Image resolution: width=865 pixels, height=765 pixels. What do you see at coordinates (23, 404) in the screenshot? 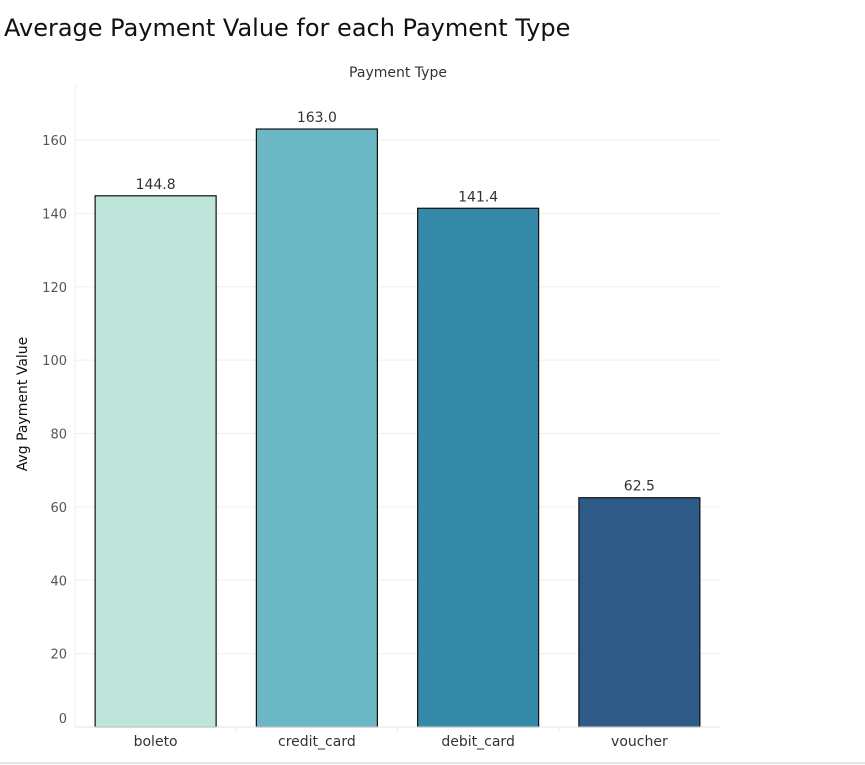
I see `y-axis-label: Avg Payment Value` at bounding box center [23, 404].